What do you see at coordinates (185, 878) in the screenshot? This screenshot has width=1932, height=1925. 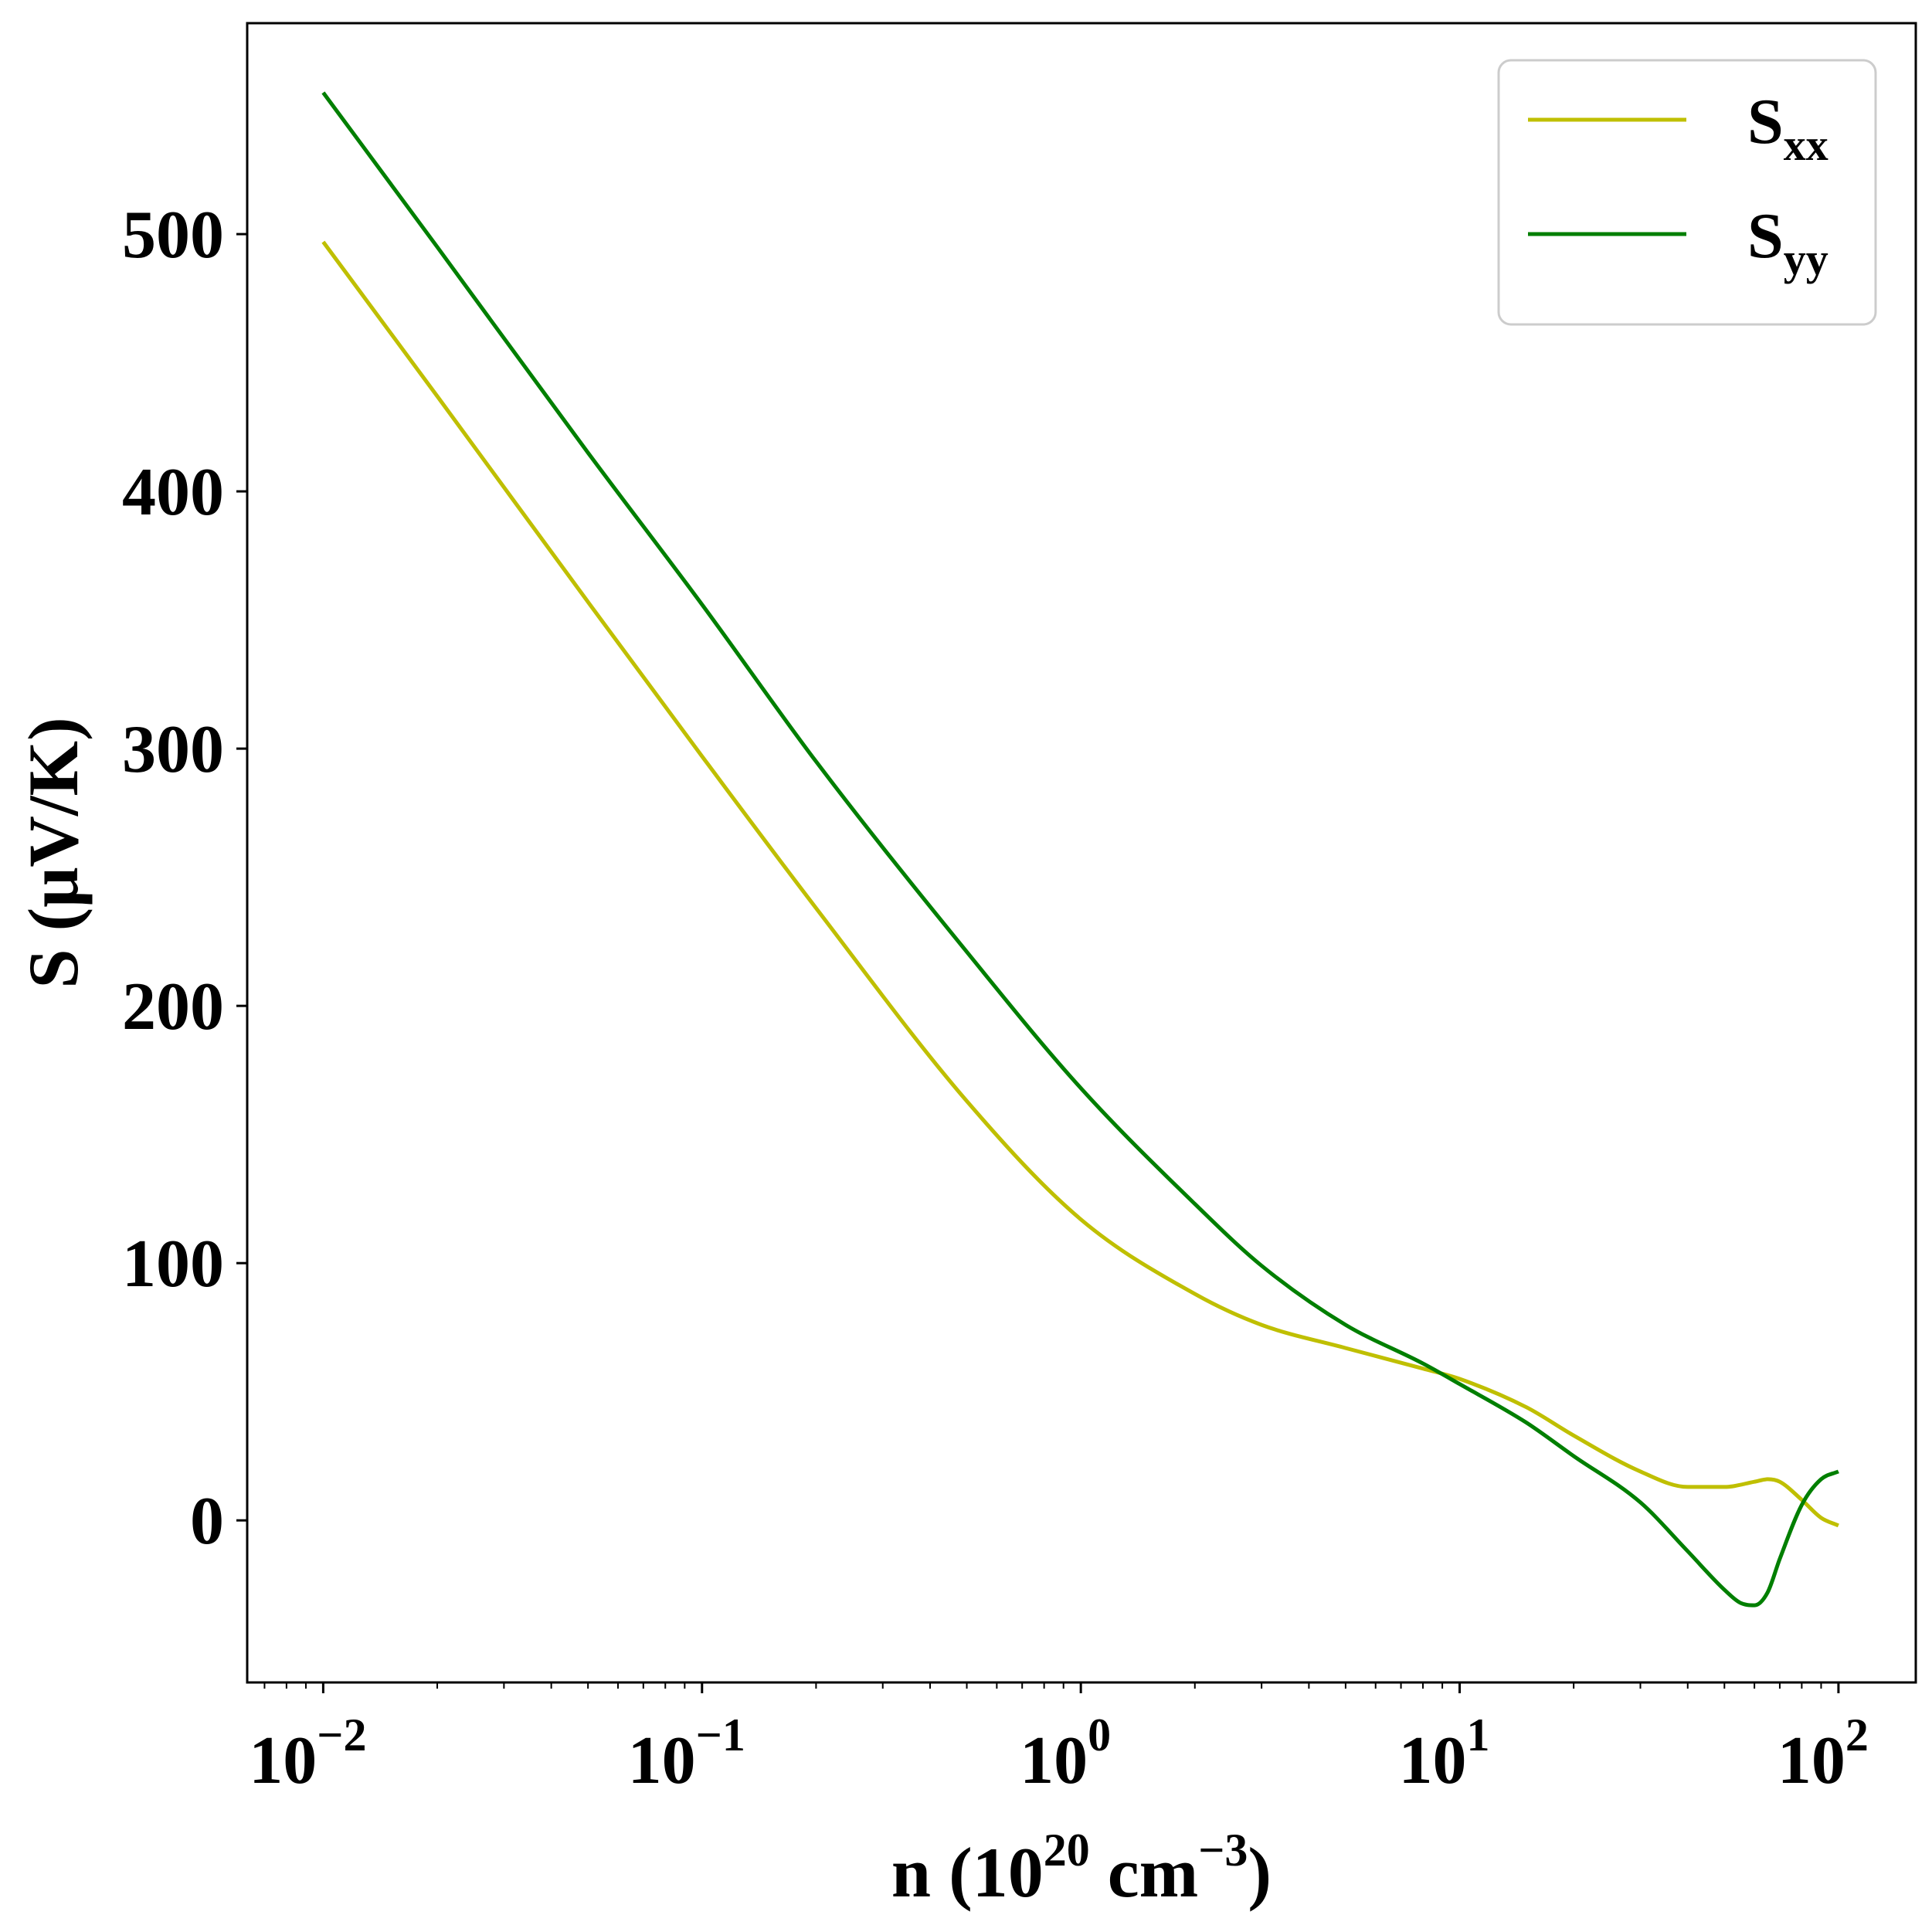 I see `y-axis-ticks: 0 100 200 300 400 500` at bounding box center [185, 878].